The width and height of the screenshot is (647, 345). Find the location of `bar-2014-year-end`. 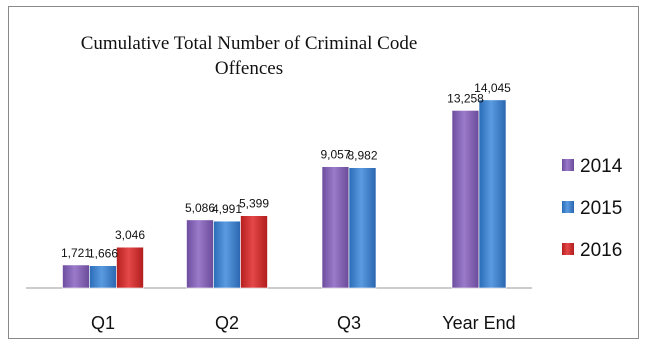

bar-2014-year-end is located at coordinates (465, 199).